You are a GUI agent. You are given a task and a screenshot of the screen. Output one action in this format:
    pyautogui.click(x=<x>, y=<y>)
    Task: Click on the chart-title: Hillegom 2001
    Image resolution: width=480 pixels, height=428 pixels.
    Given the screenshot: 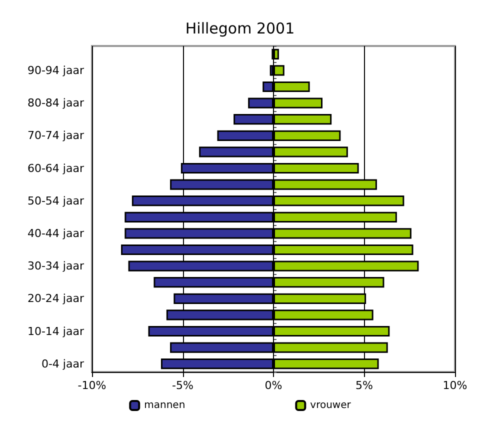 What is the action you would take?
    pyautogui.click(x=240, y=29)
    